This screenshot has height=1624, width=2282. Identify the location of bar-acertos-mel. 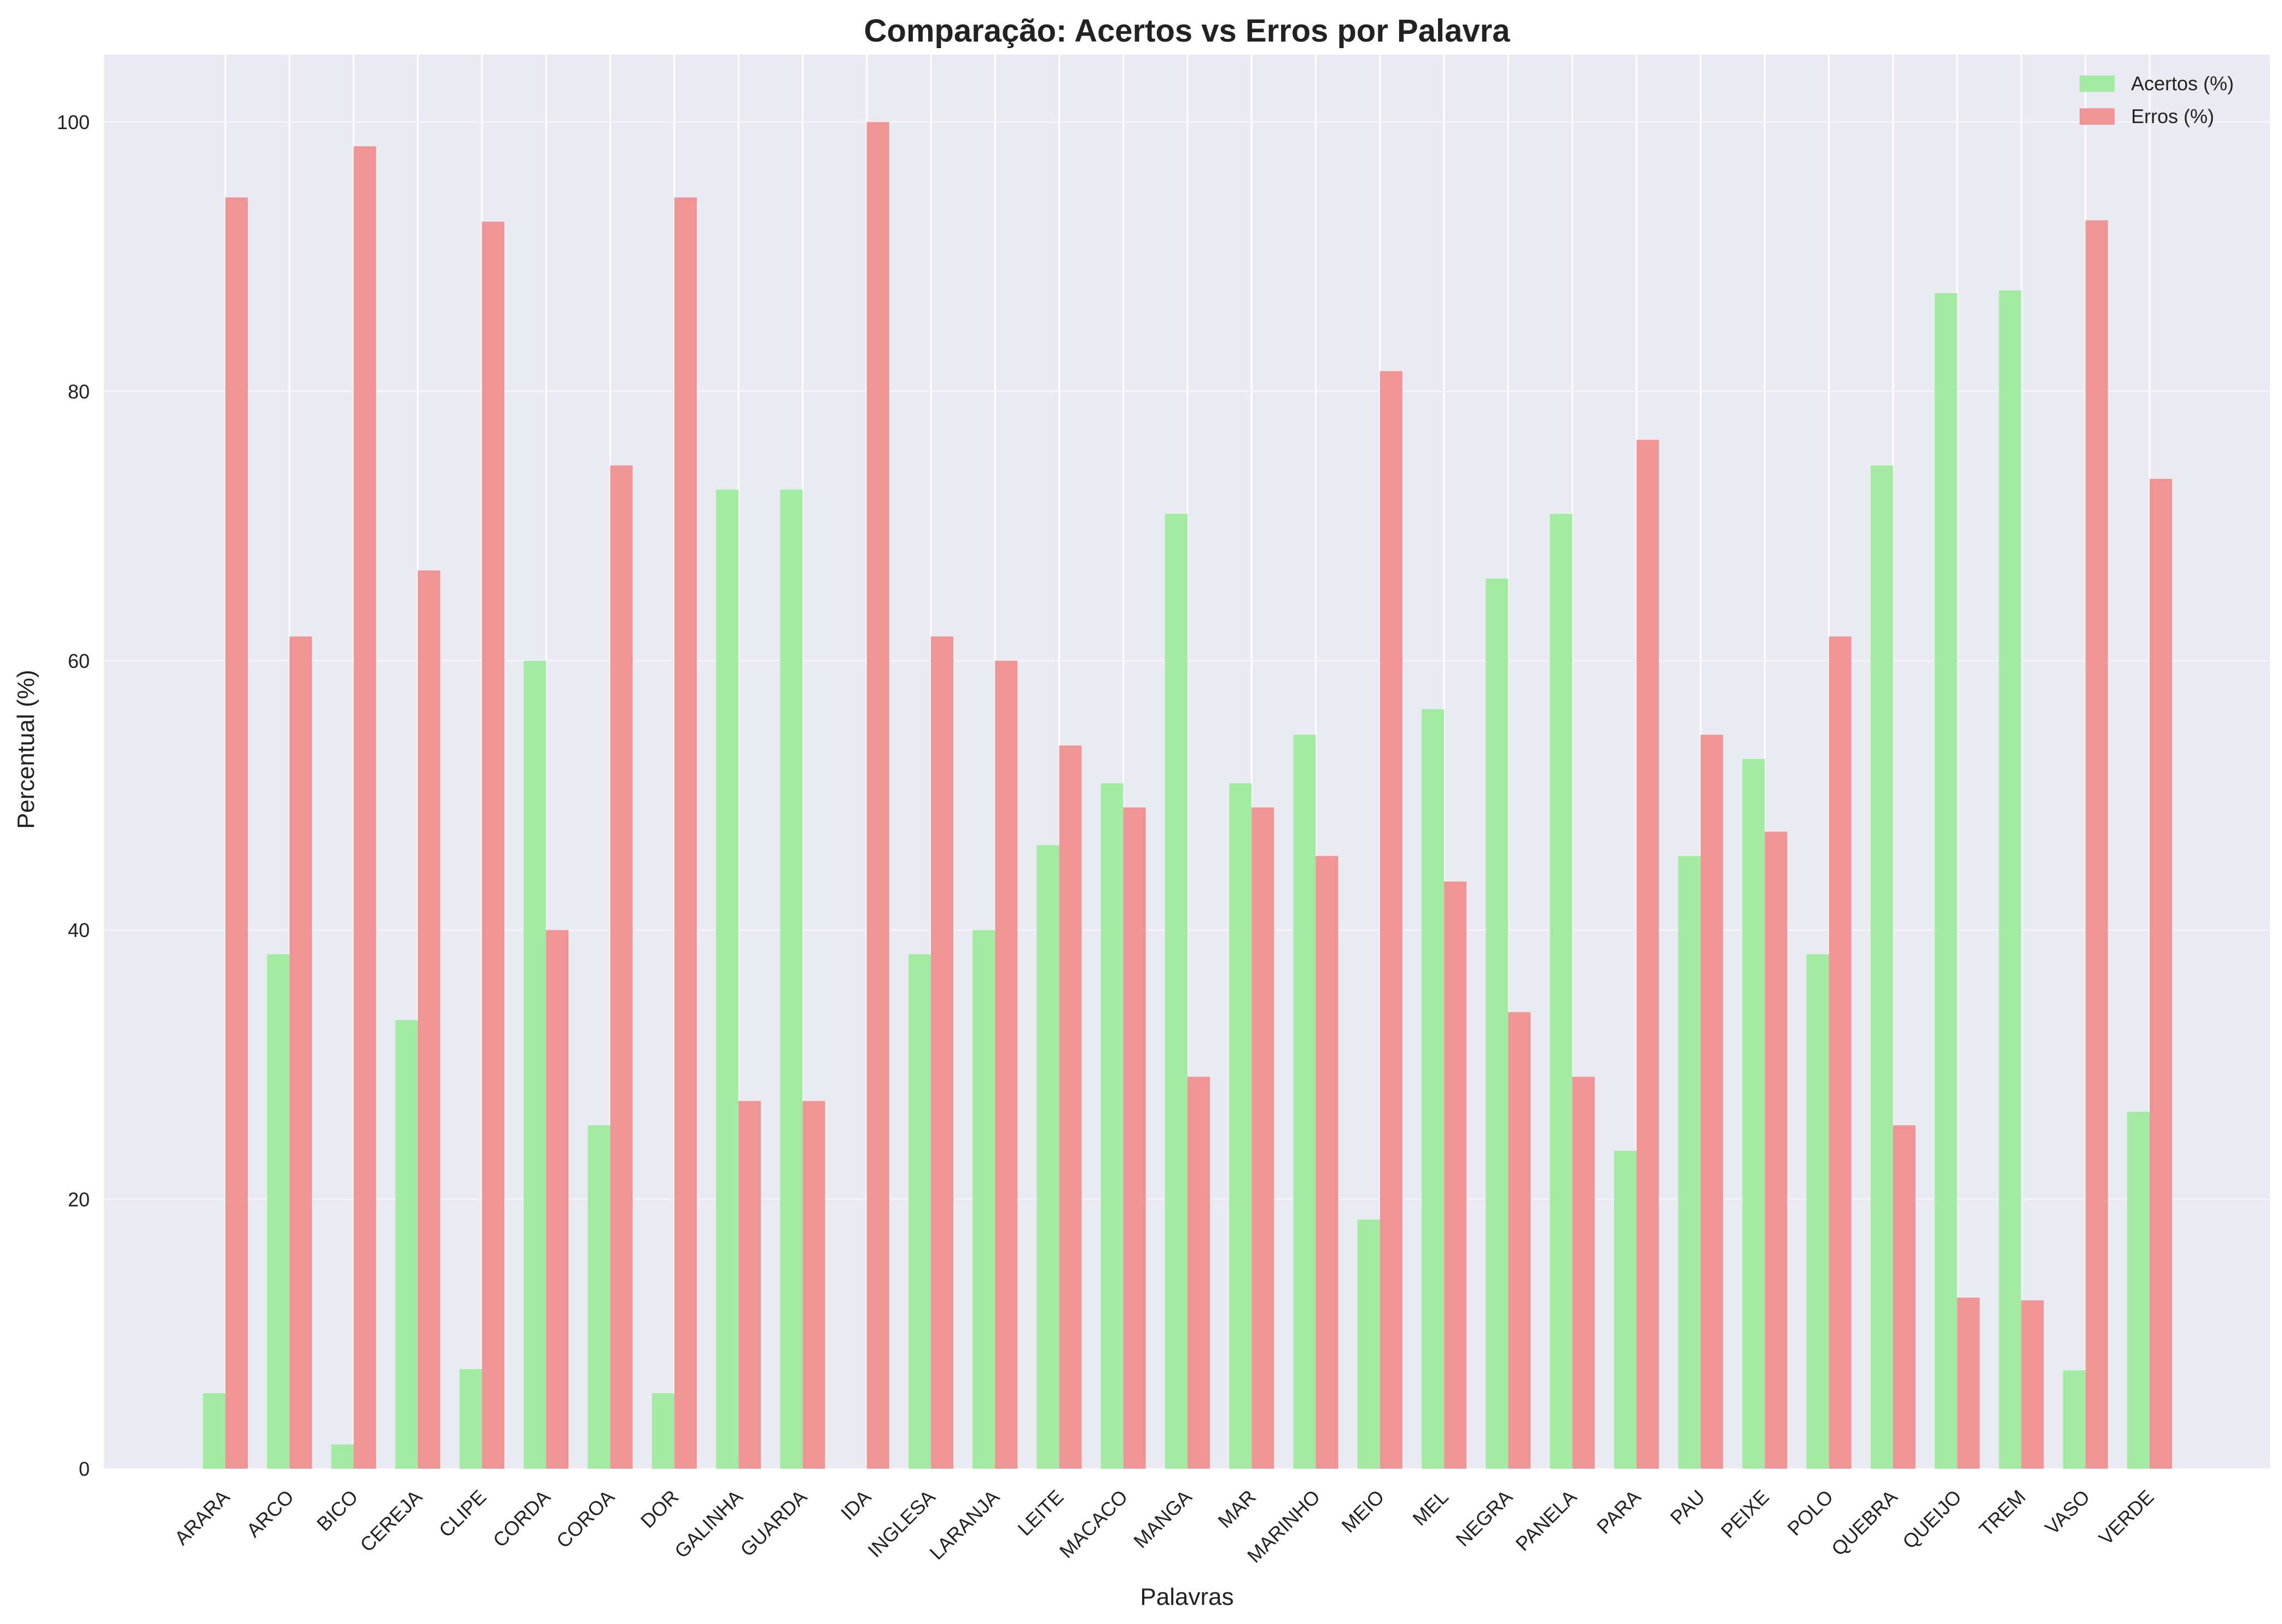
(1434, 1089).